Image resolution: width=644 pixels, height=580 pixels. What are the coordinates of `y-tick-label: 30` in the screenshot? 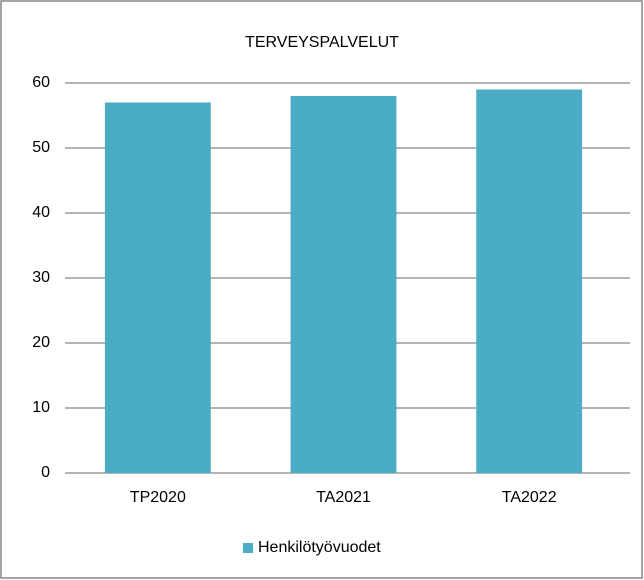 It's located at (41, 277).